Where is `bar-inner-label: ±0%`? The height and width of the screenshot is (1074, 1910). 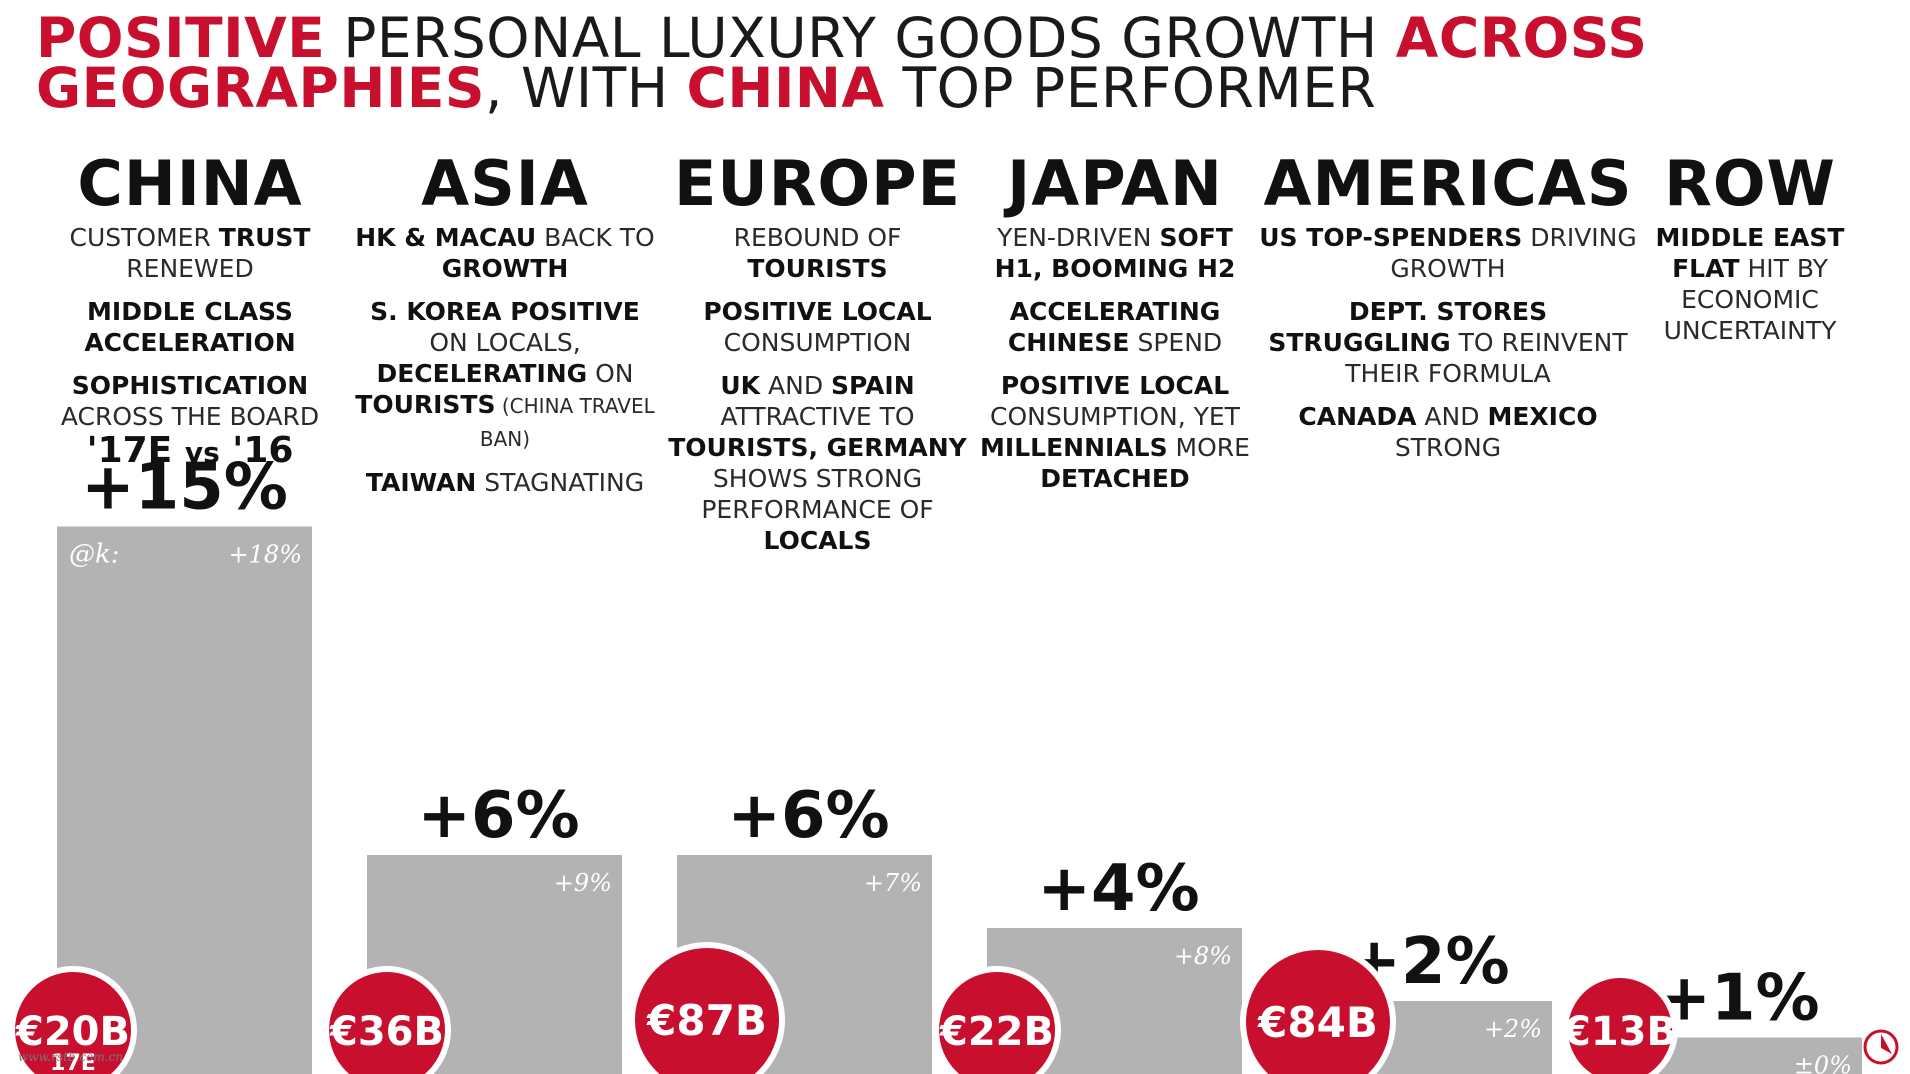 bar-inner-label: ±0% is located at coordinates (1823, 1063).